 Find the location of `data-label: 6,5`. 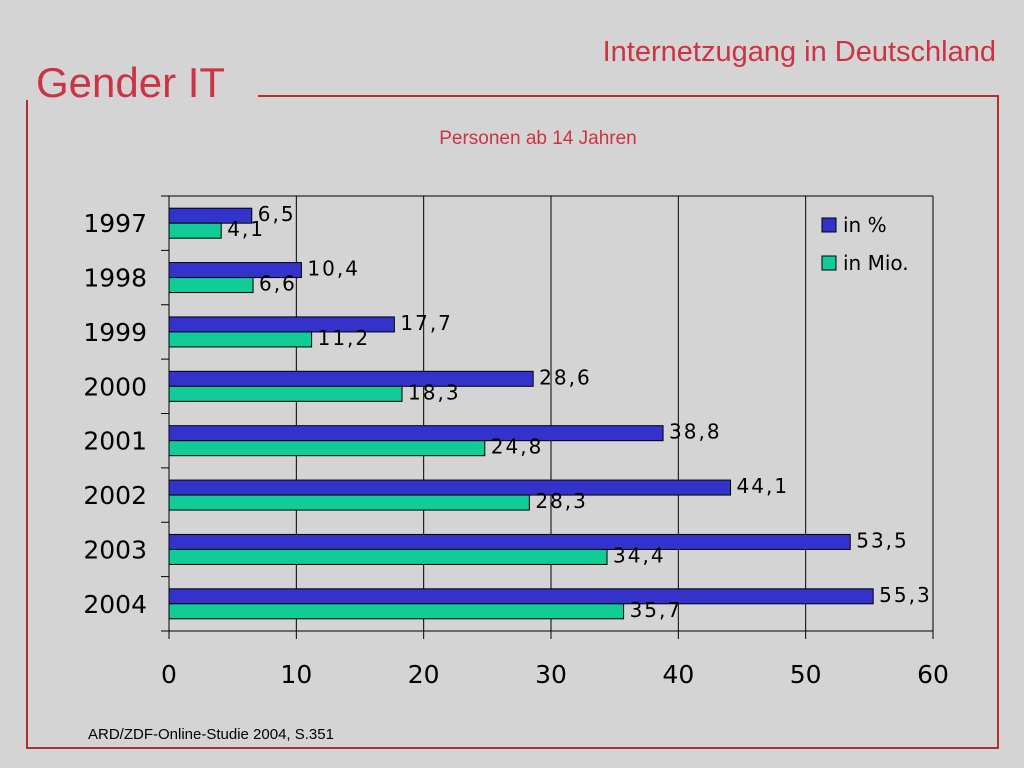

data-label: 6,5 is located at coordinates (277, 214).